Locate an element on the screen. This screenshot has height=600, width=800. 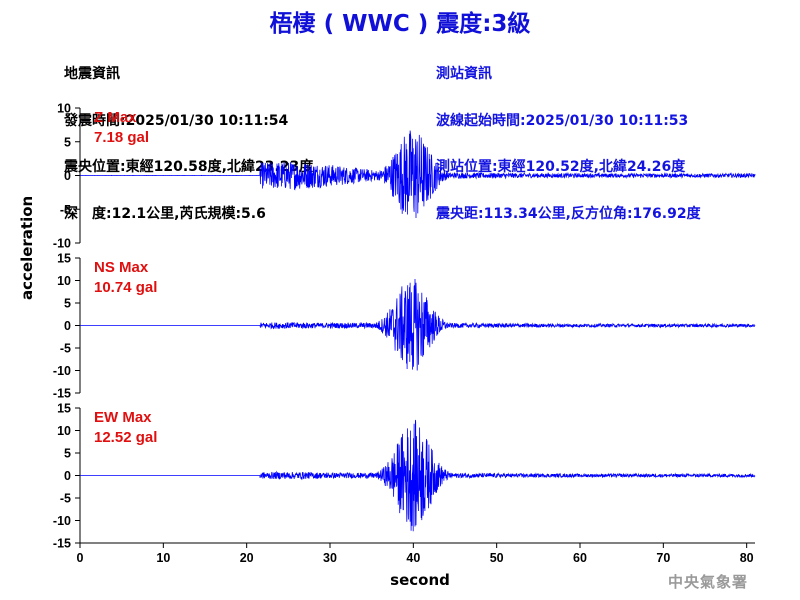
y-tick-label-ew: -5 is located at coordinates (65, 499).